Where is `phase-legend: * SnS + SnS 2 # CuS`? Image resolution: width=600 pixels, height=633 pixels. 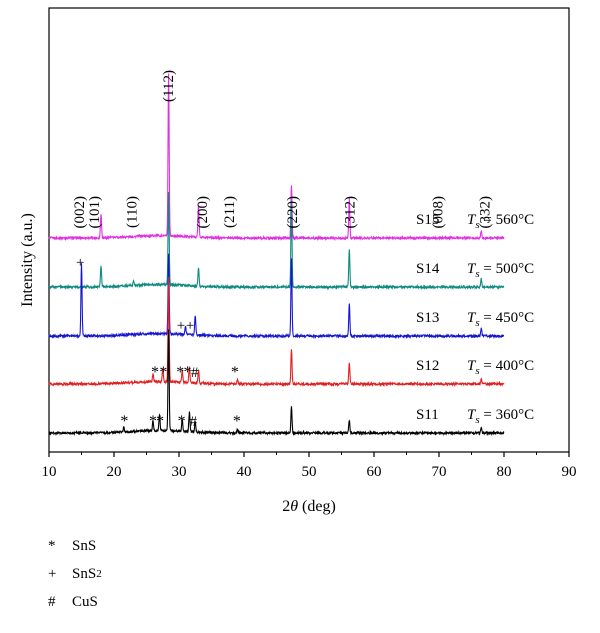 phase-legend: * SnS + SnS 2 # CuS is located at coordinates (75, 574).